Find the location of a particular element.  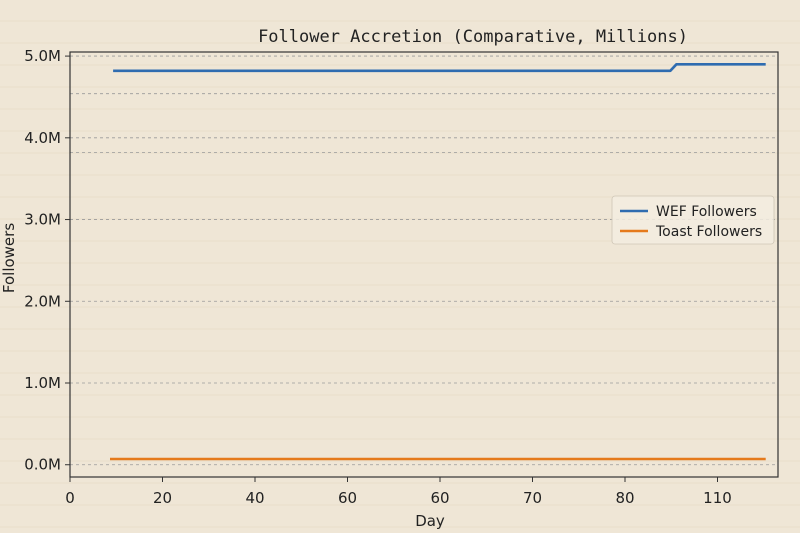

y-tick-label: 3.0M is located at coordinates (42, 220).